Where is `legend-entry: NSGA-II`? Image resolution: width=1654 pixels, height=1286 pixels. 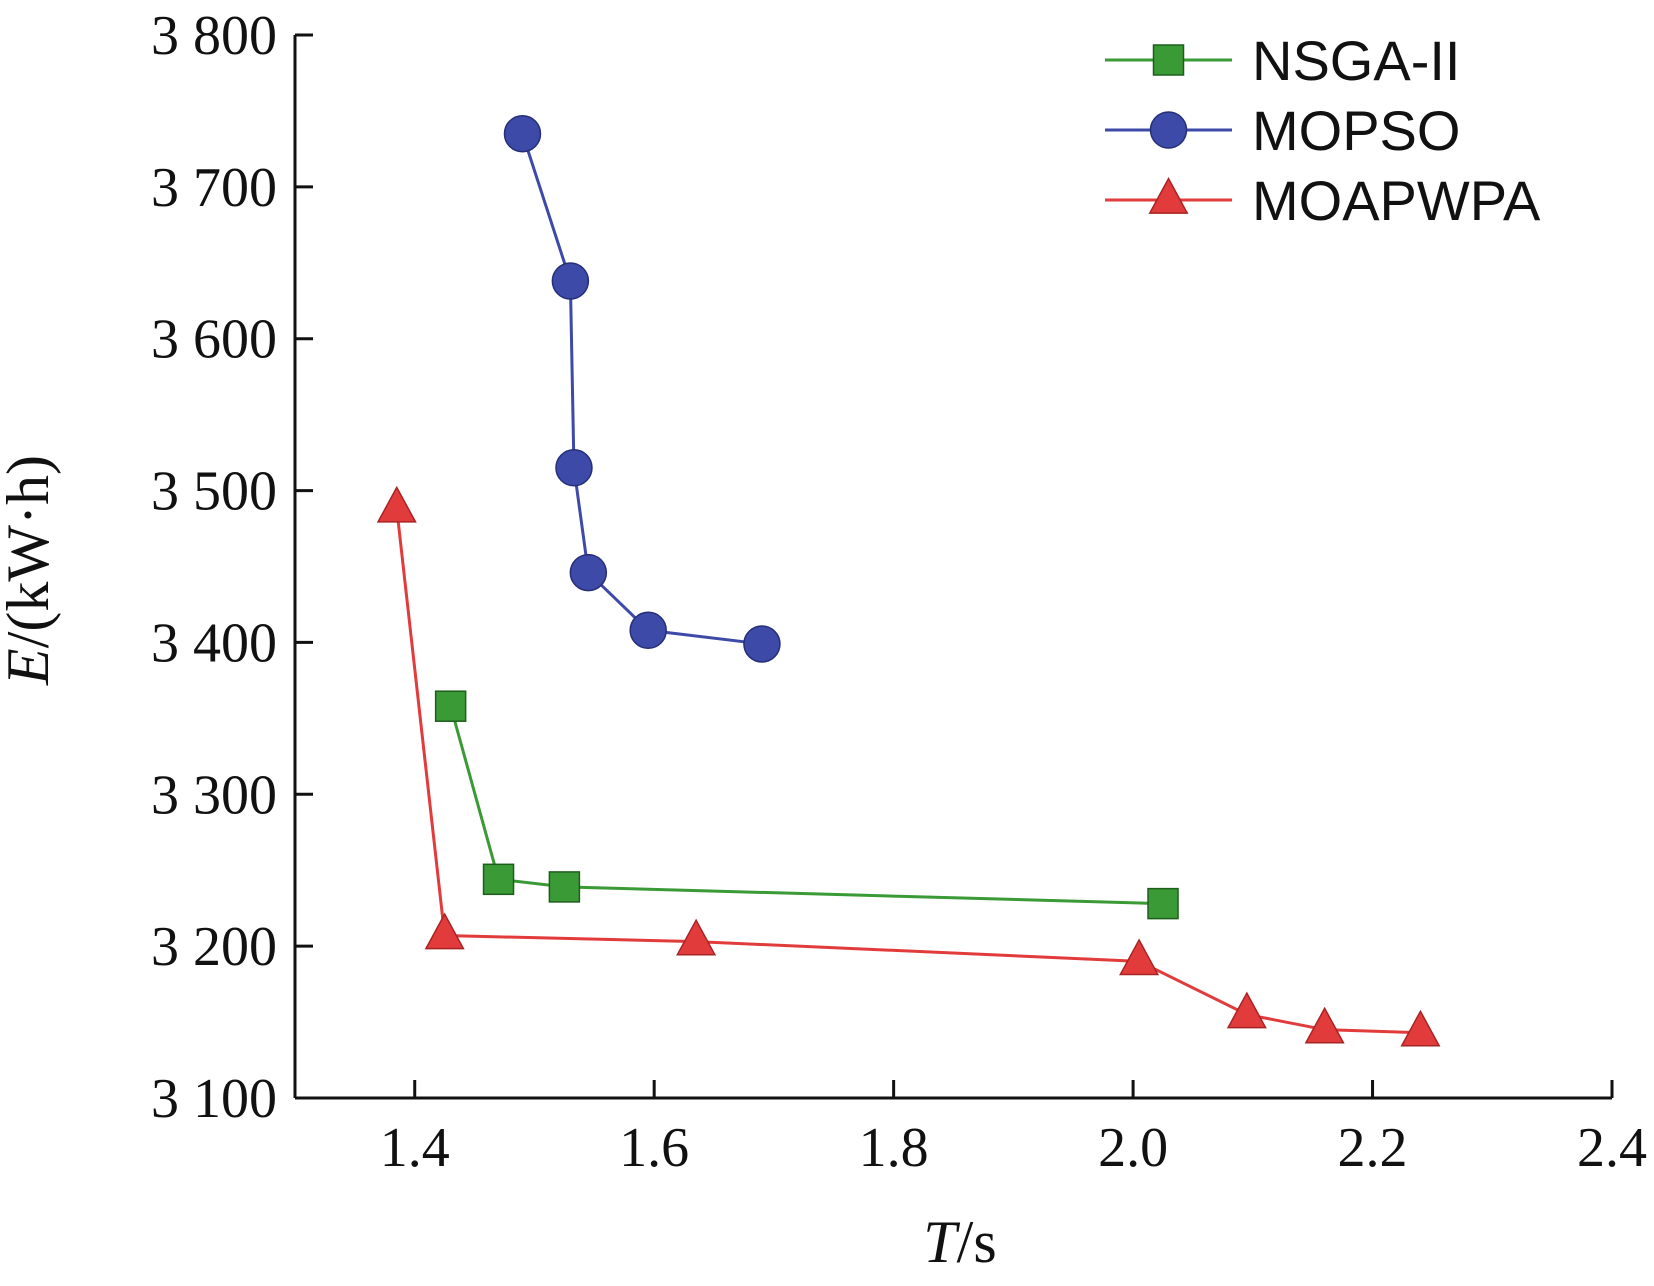 legend-entry: NSGA-II is located at coordinates (1282, 60).